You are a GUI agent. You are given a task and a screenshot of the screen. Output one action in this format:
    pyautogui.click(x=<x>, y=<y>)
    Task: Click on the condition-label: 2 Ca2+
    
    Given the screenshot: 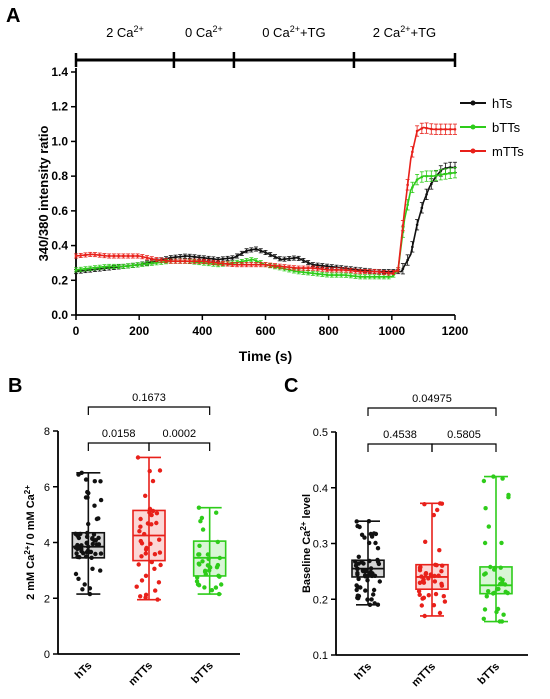 What is the action you would take?
    pyautogui.click(x=125, y=32)
    